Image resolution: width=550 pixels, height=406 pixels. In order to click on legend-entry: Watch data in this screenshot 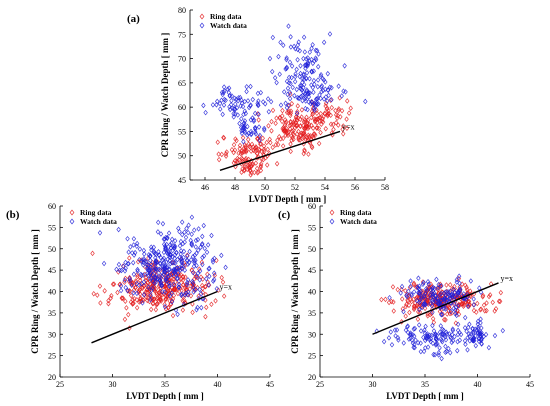, I will do `click(358, 221)`.